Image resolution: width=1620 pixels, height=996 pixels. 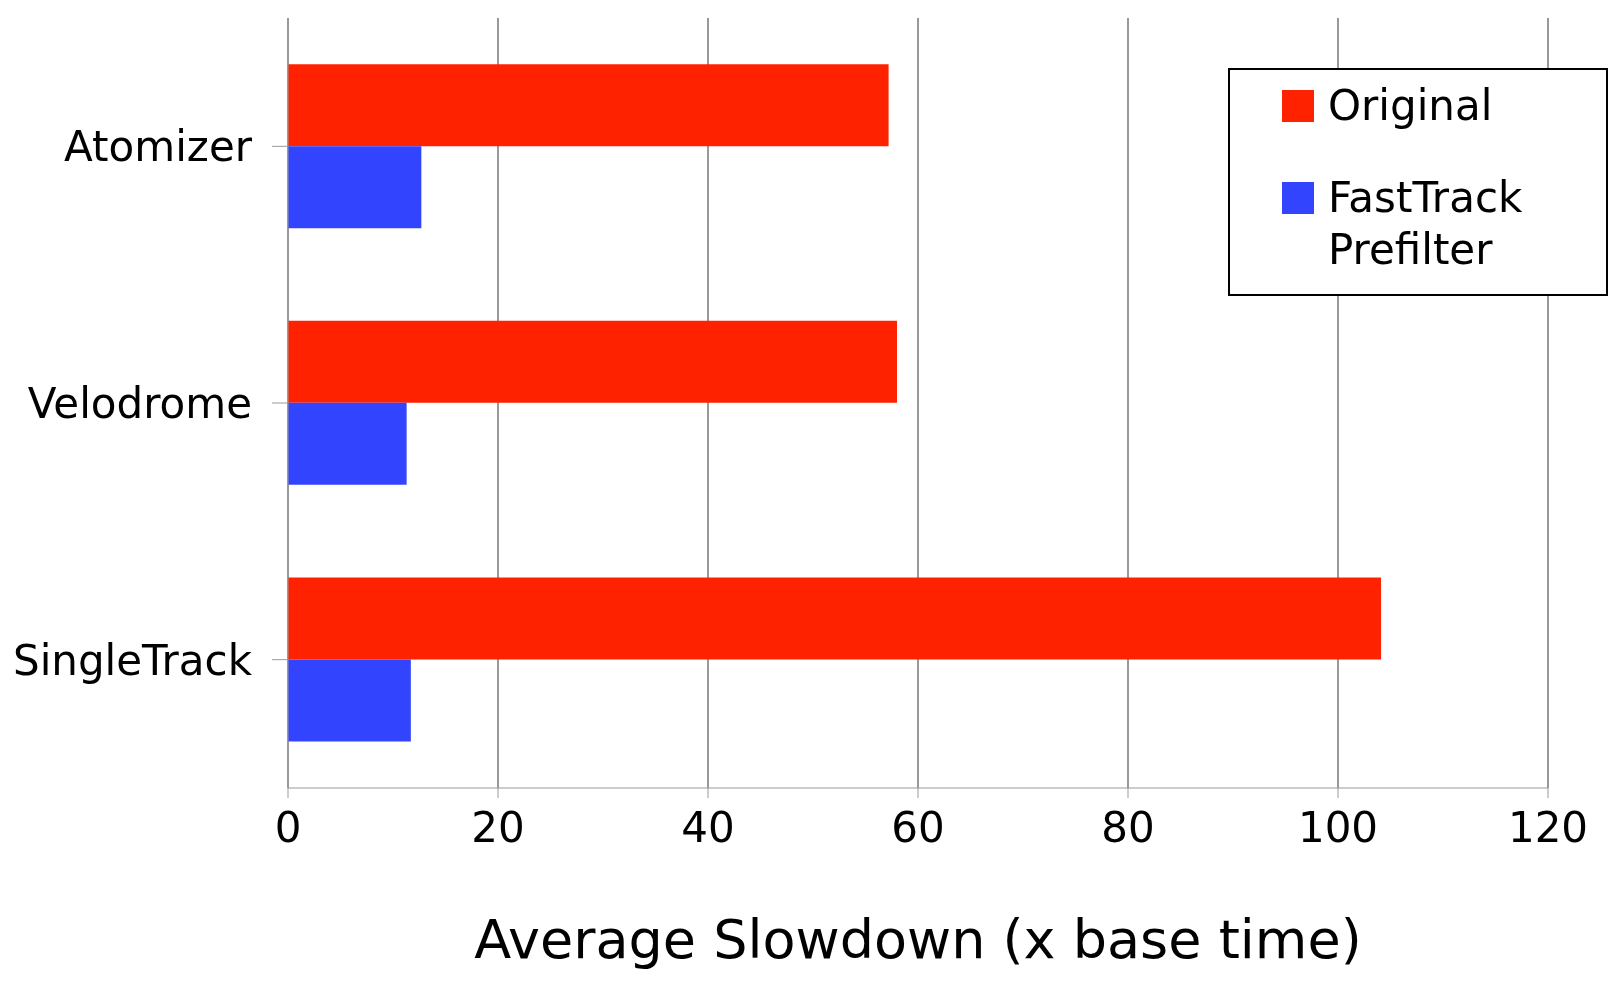 I want to click on y-tick-label: SingleTrack, so click(x=132, y=660).